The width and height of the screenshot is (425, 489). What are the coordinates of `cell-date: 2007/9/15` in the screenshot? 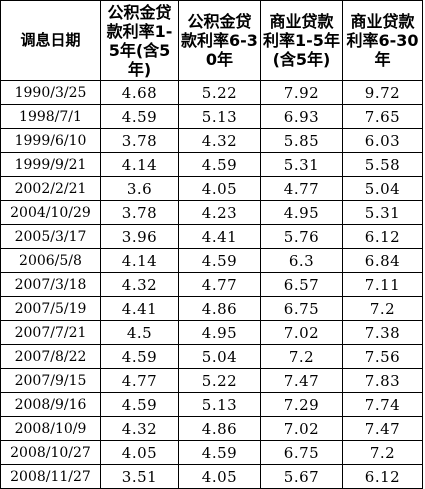 It's located at (50, 380).